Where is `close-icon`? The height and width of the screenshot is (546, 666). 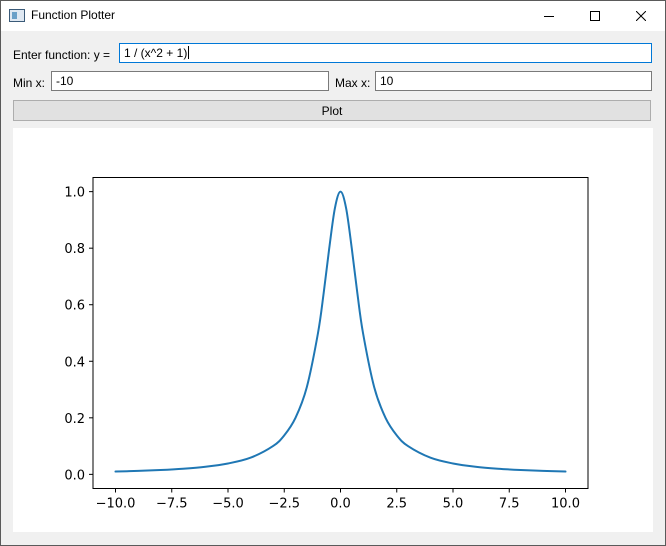
close-icon is located at coordinates (641, 16).